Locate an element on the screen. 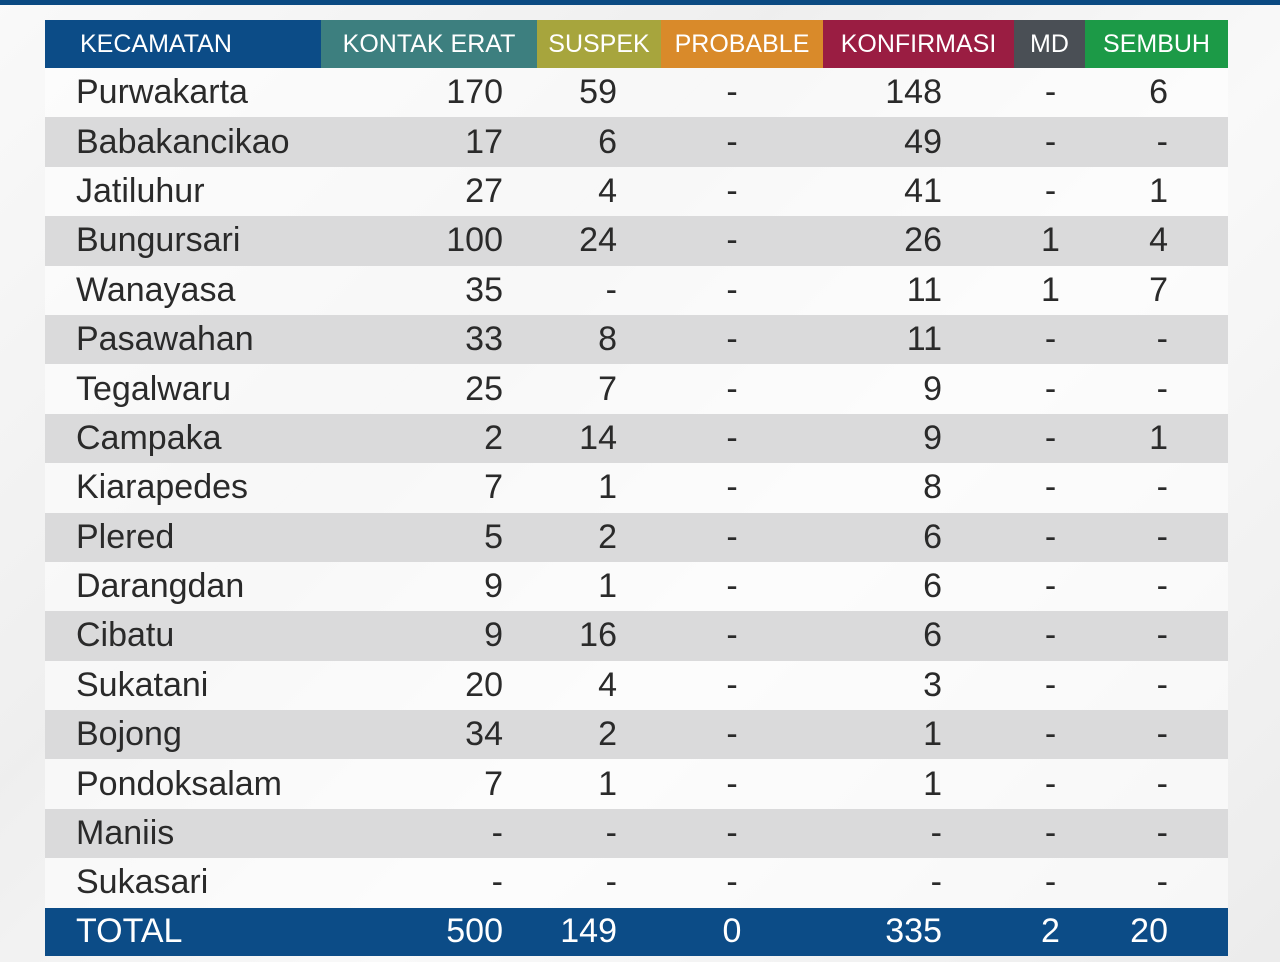 This screenshot has width=1280, height=962. top-accent-bar is located at coordinates (640, 2).